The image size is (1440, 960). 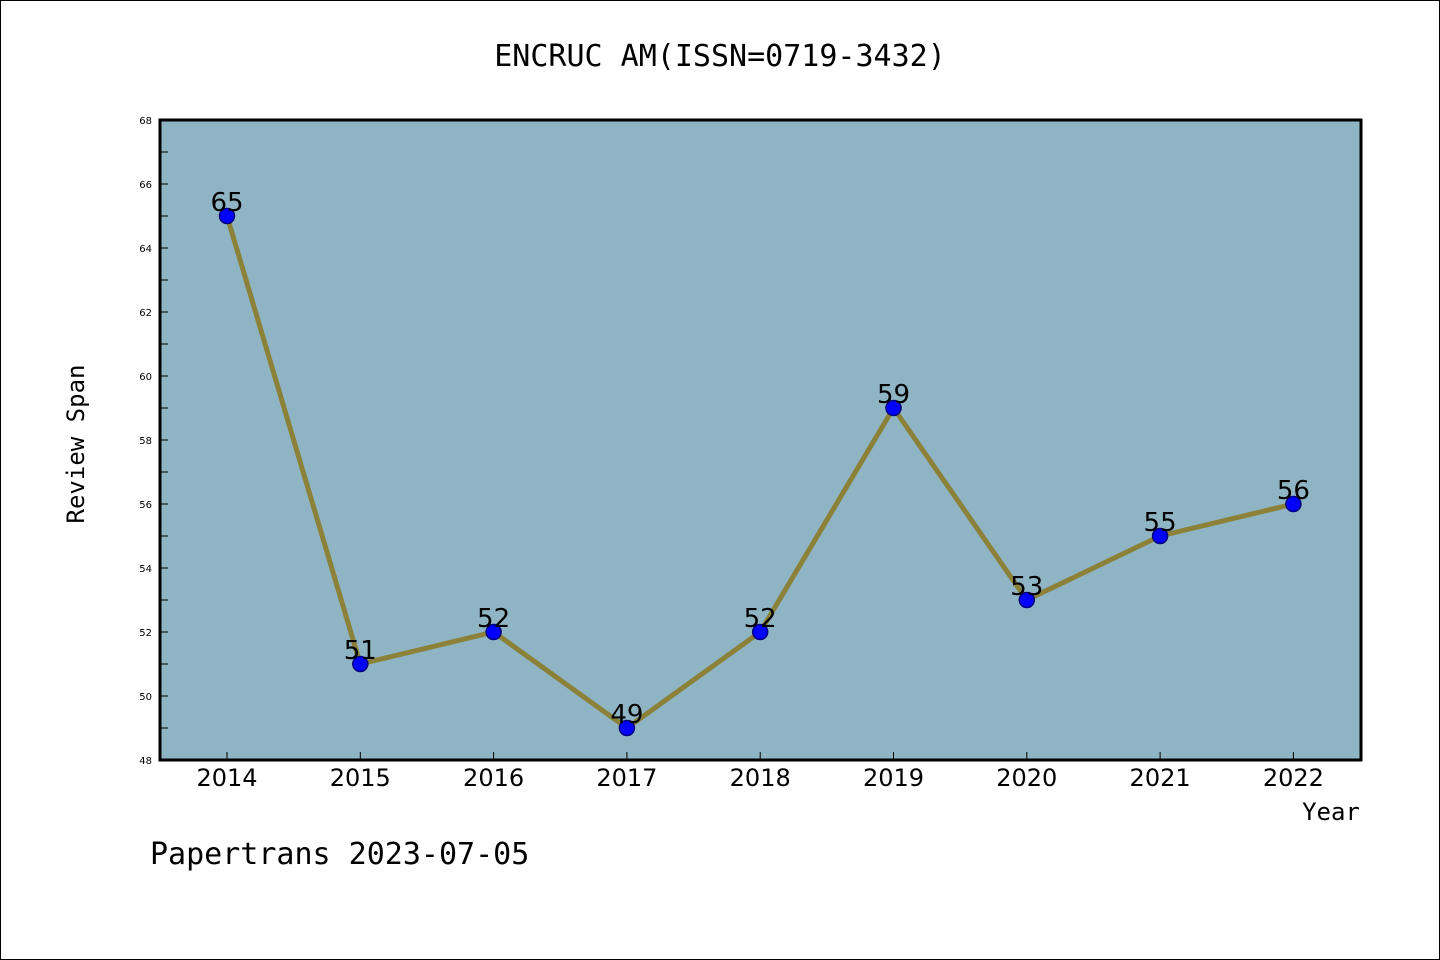 I want to click on chart-title: ENCRUC AM(ISSN=0719-3432), so click(x=720, y=56).